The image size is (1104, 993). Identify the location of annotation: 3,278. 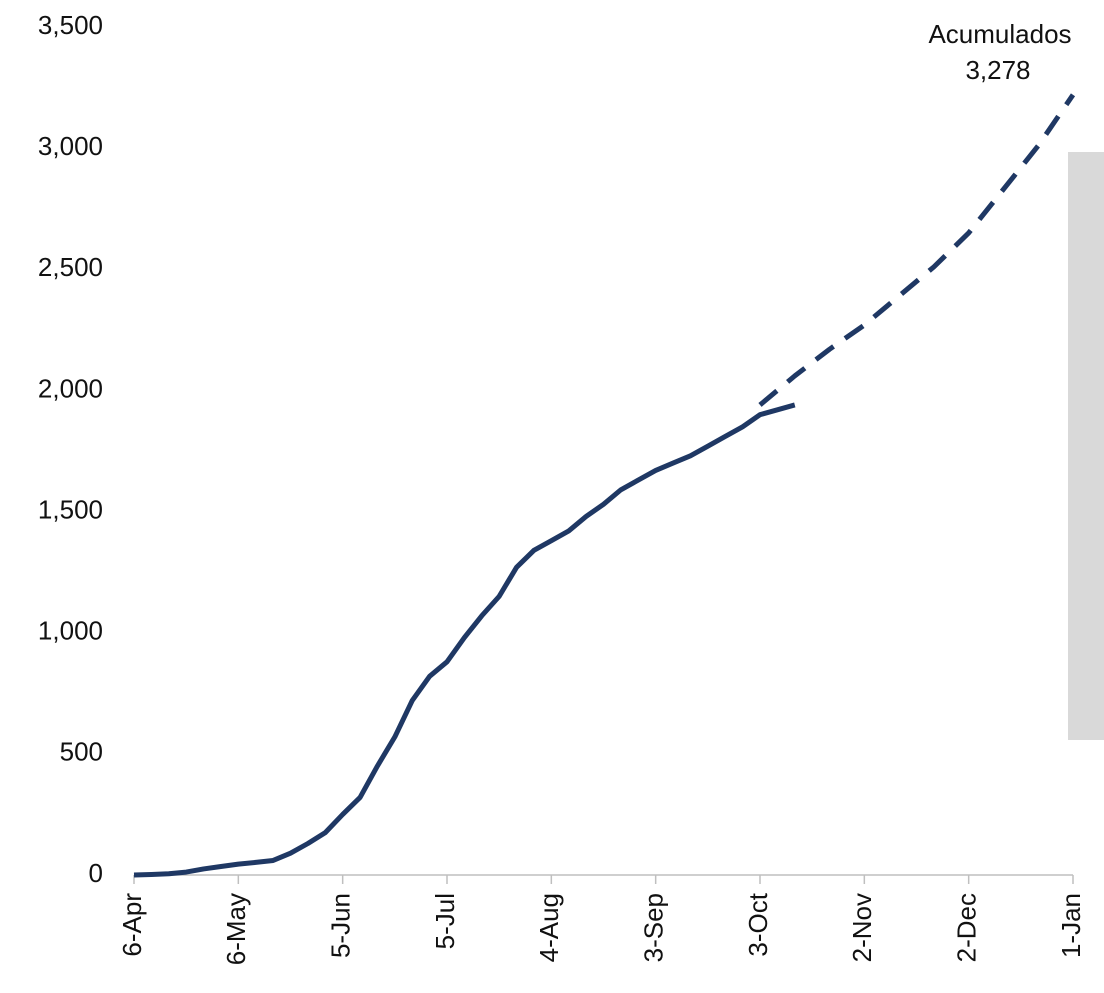
(997, 70).